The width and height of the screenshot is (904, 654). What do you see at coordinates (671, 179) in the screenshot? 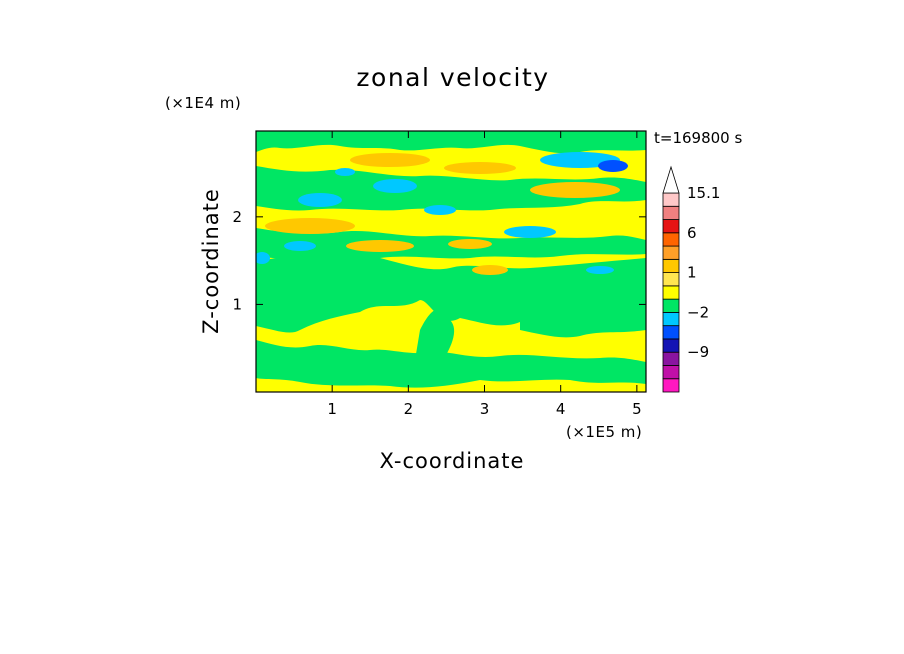
I see `colorbar-extension` at bounding box center [671, 179].